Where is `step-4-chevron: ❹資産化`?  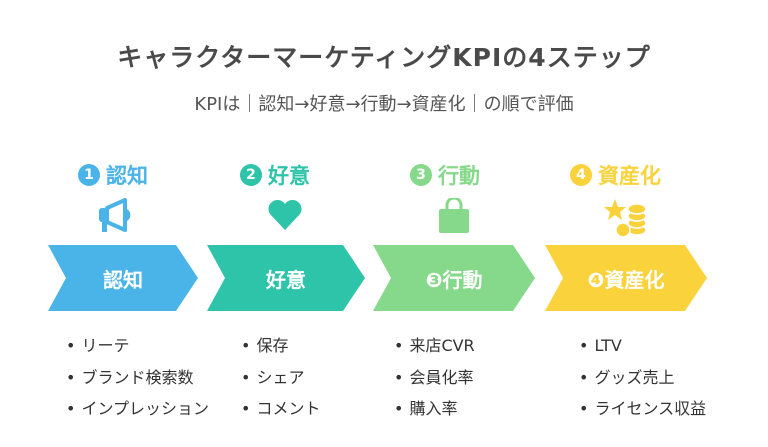
step-4-chevron: ❹資産化 is located at coordinates (626, 278).